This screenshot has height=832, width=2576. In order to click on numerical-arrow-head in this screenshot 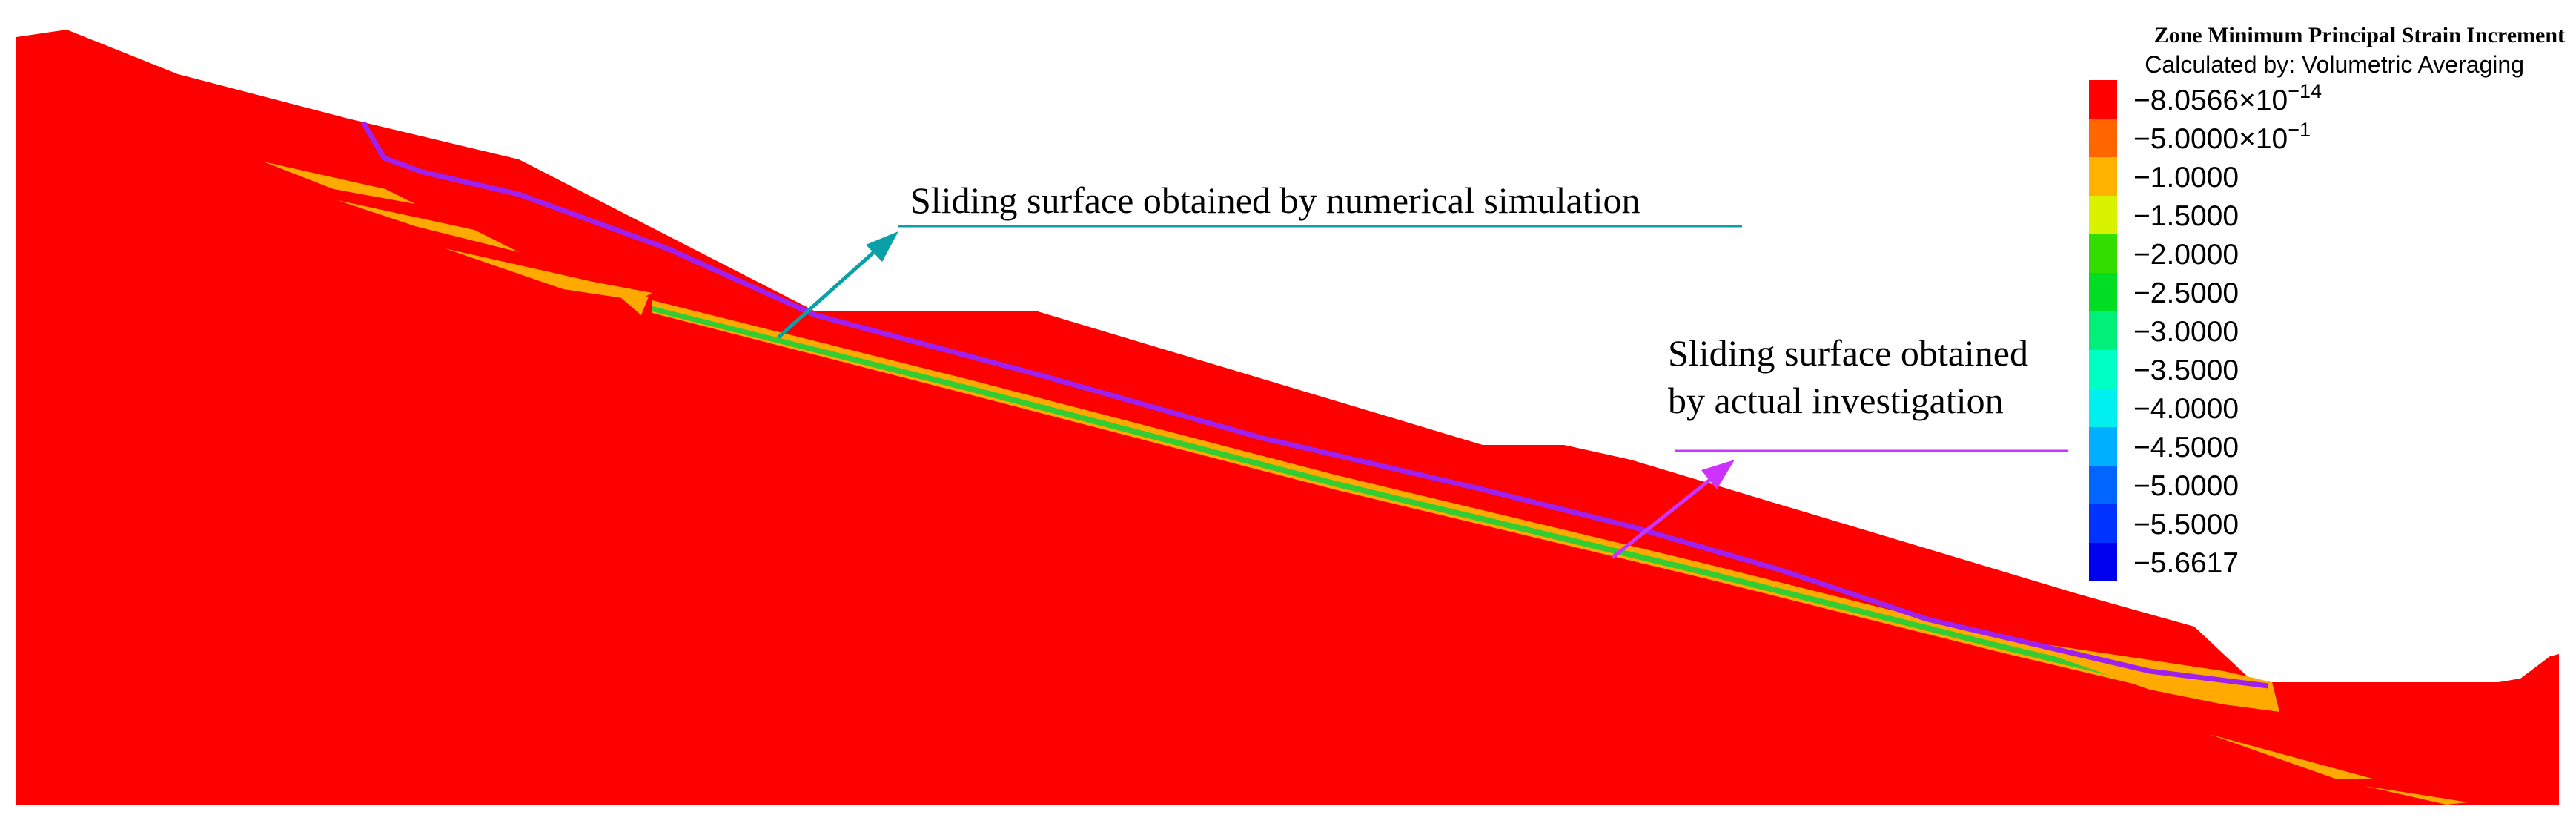, I will do `click(882, 246)`.